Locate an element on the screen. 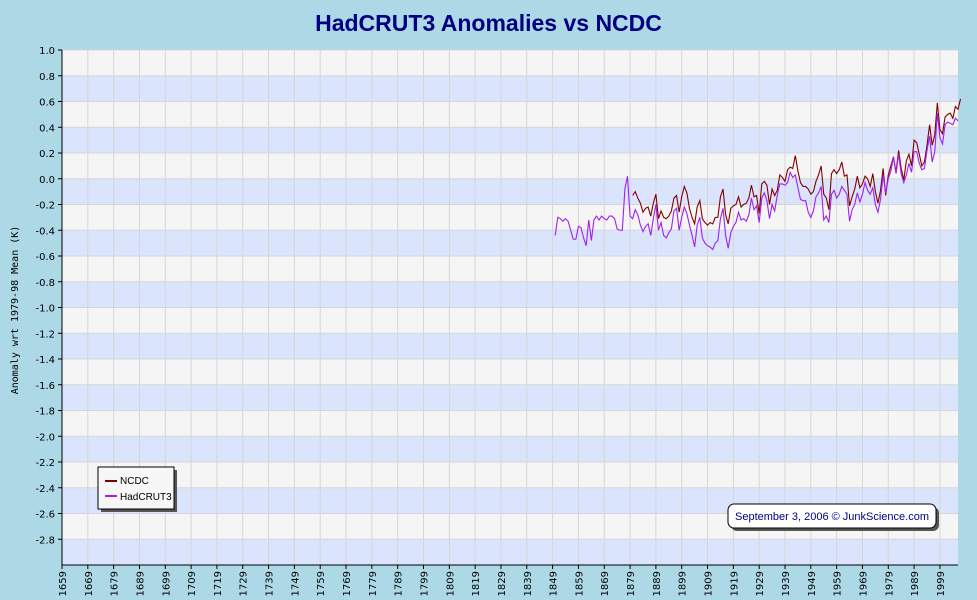  y-tick-label: -2.4 is located at coordinates (45, 489).